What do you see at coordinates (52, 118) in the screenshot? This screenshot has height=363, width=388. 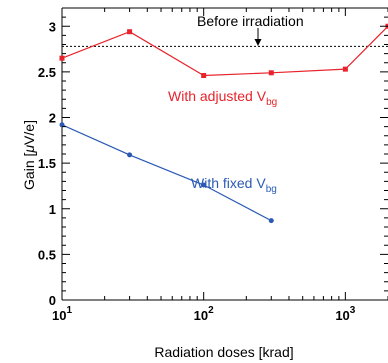 I see `y-tick-label: 2` at bounding box center [52, 118].